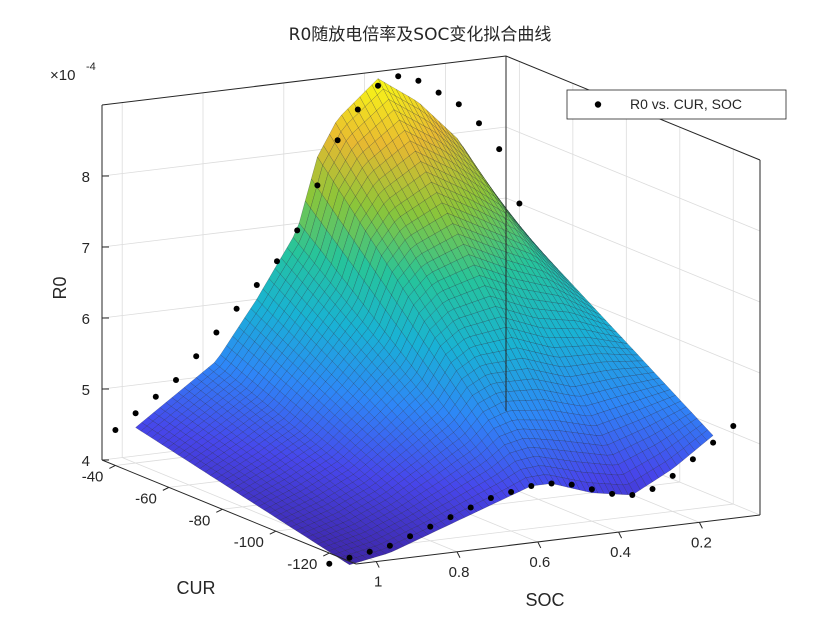  What do you see at coordinates (86, 319) in the screenshot?
I see `z-tick-label: 6` at bounding box center [86, 319].